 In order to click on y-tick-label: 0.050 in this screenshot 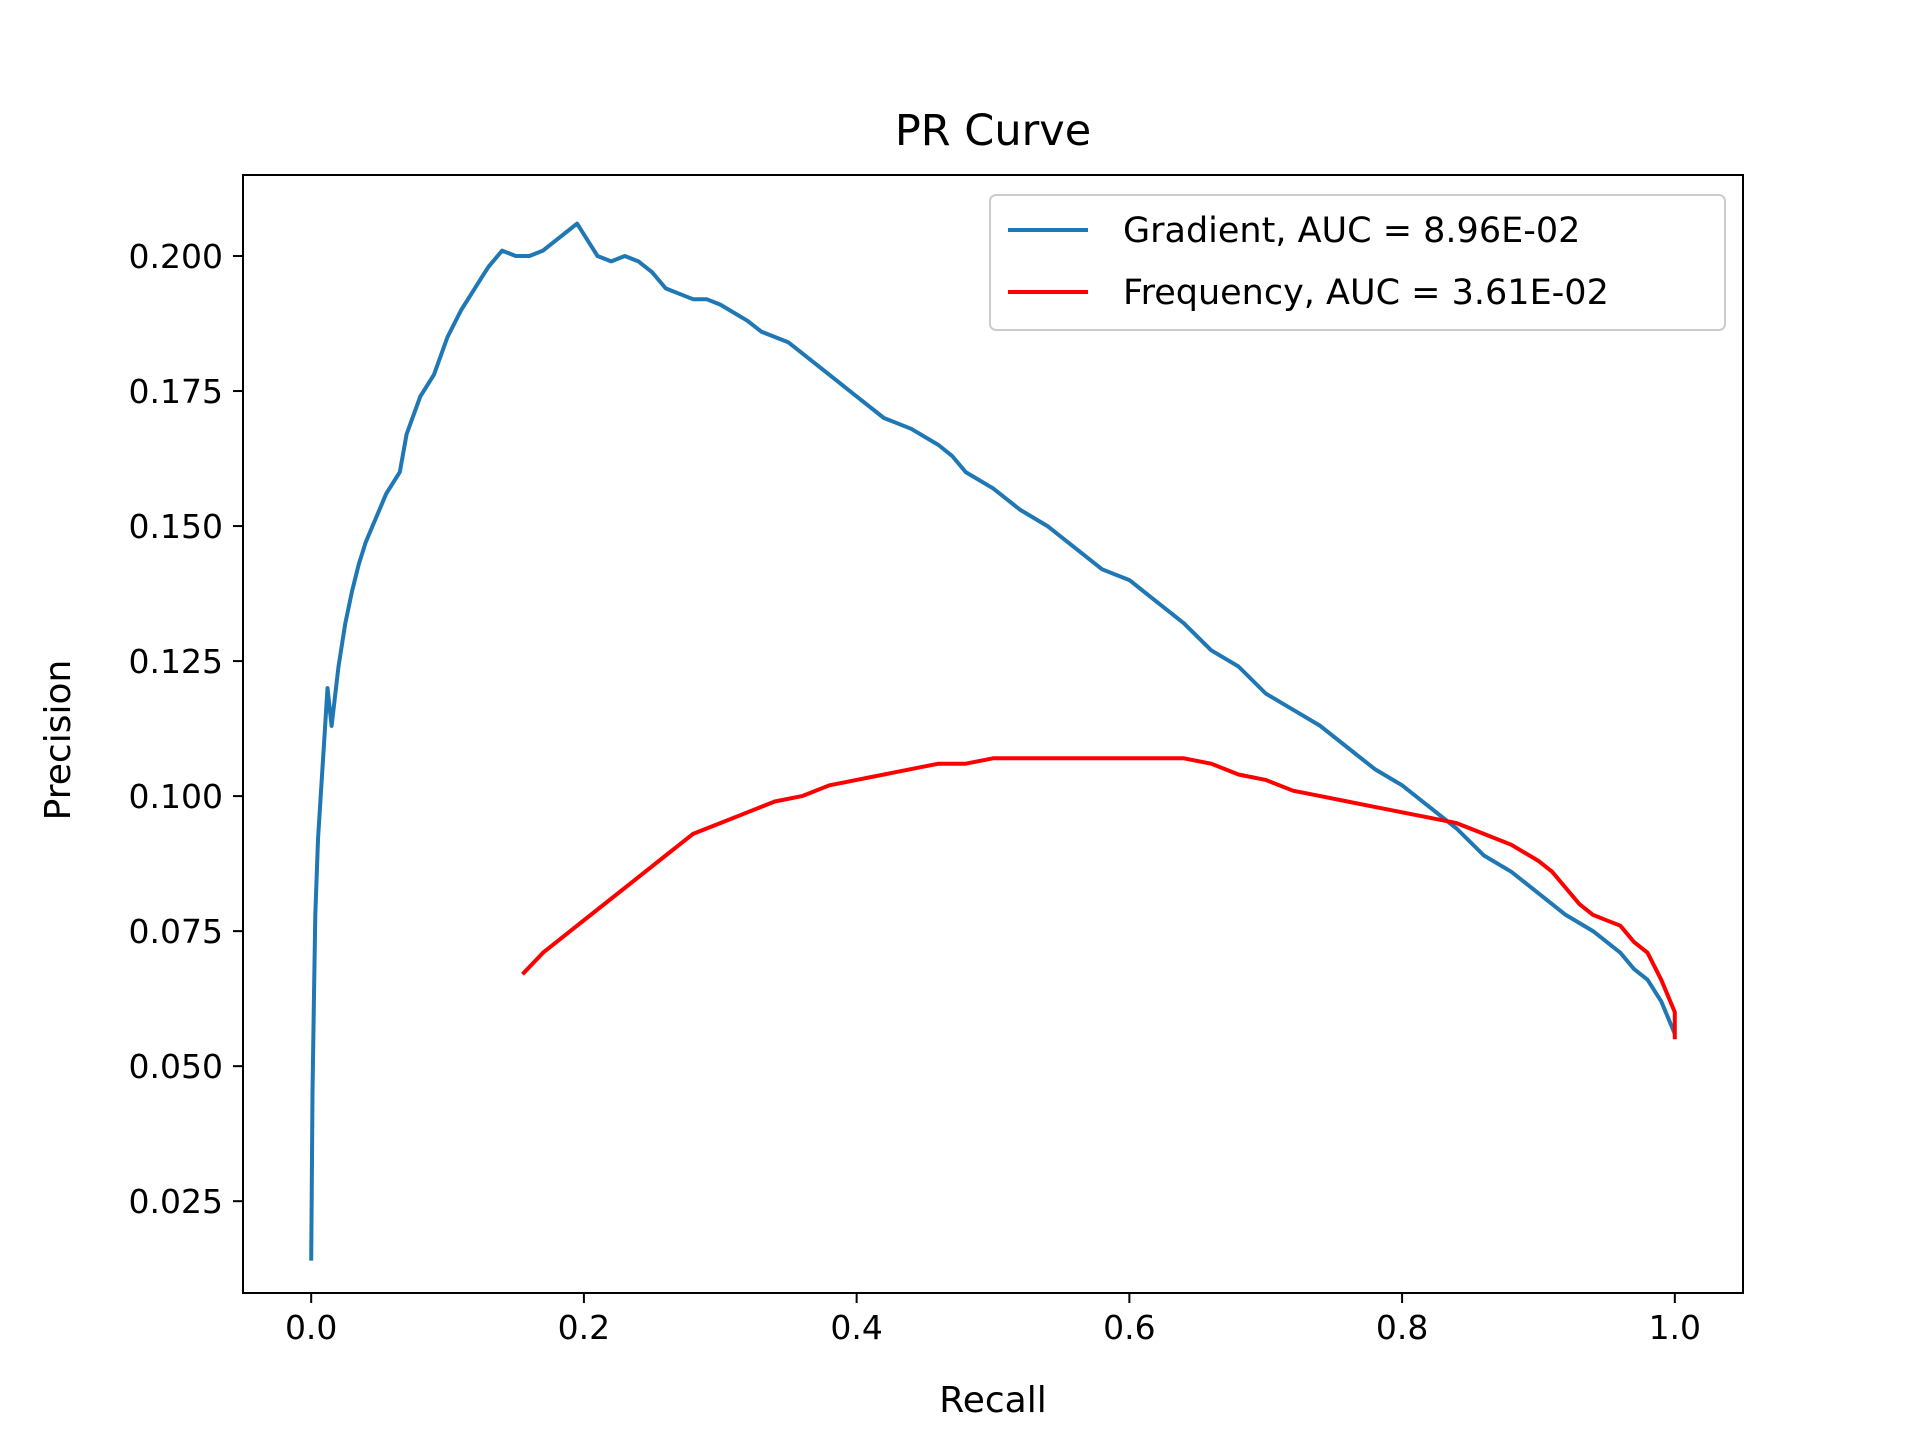, I will do `click(176, 1066)`.